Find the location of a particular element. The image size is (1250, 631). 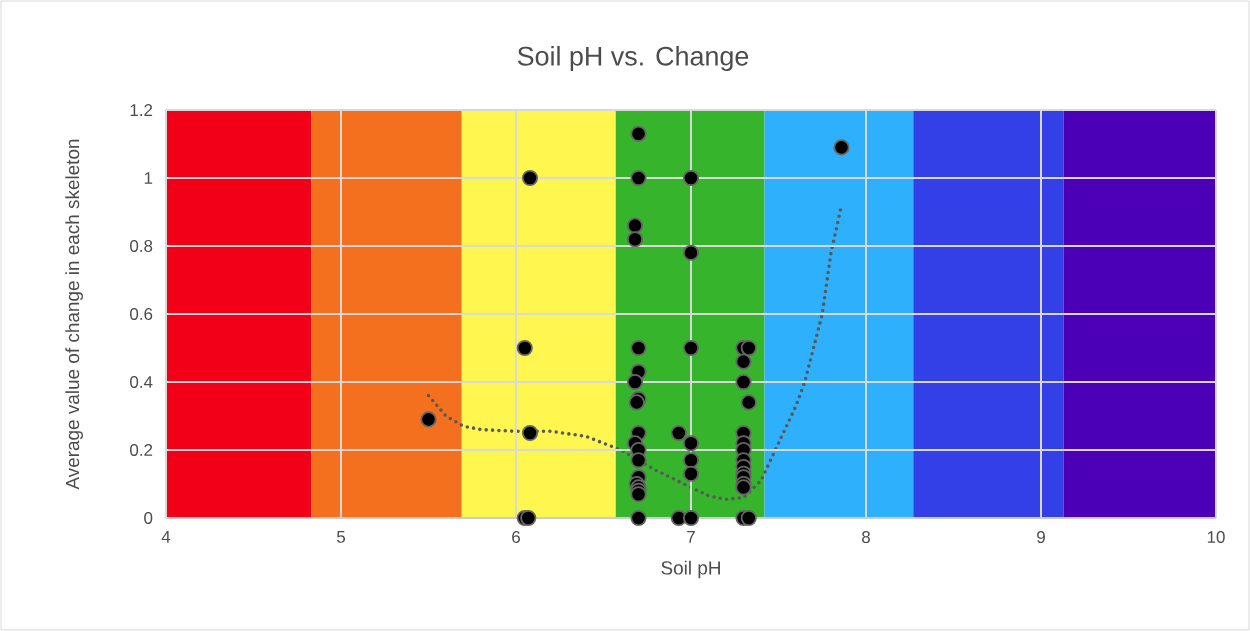

chart-title: Soil pH vs. Change is located at coordinates (633, 58).